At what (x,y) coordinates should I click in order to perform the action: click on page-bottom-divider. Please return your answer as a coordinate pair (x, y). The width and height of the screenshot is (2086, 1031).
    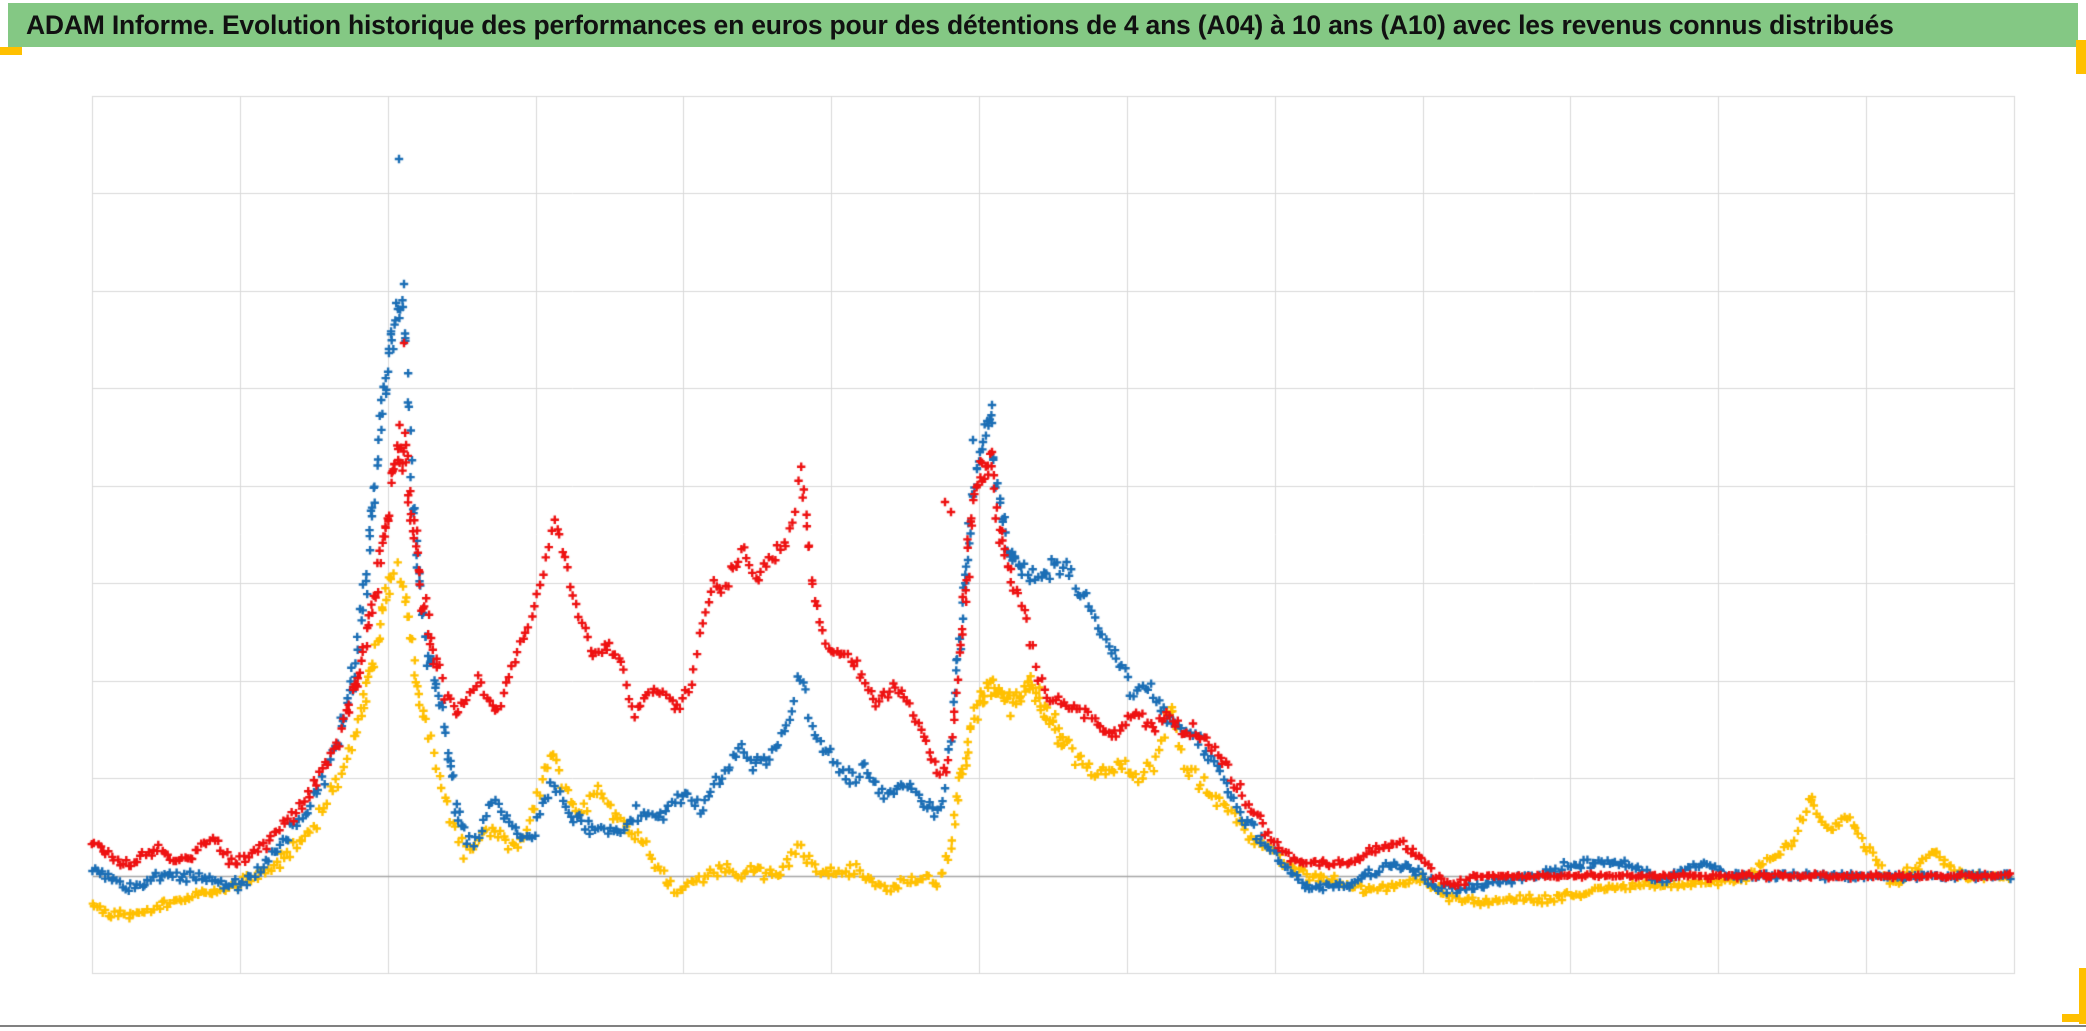
    Looking at the image, I should click on (1043, 1026).